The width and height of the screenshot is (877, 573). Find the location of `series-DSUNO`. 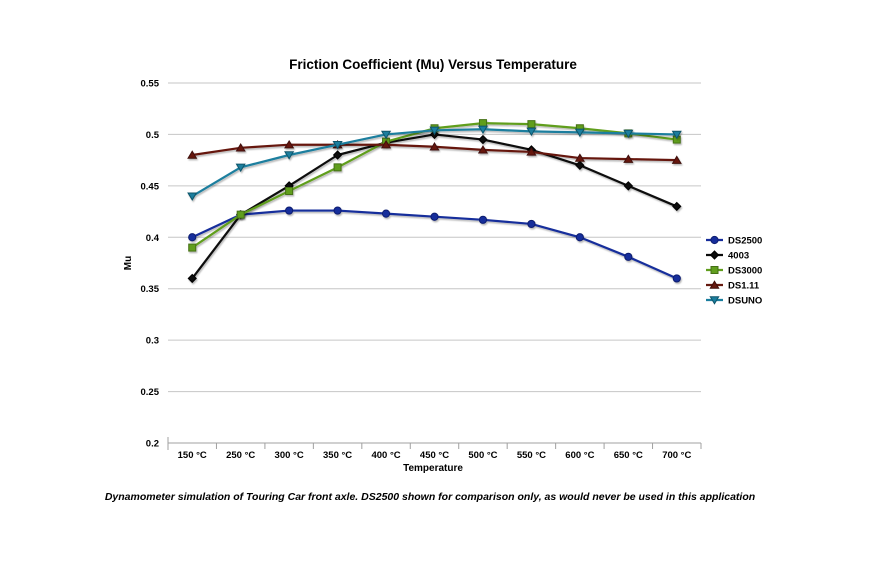

series-DSUNO is located at coordinates (434, 163).